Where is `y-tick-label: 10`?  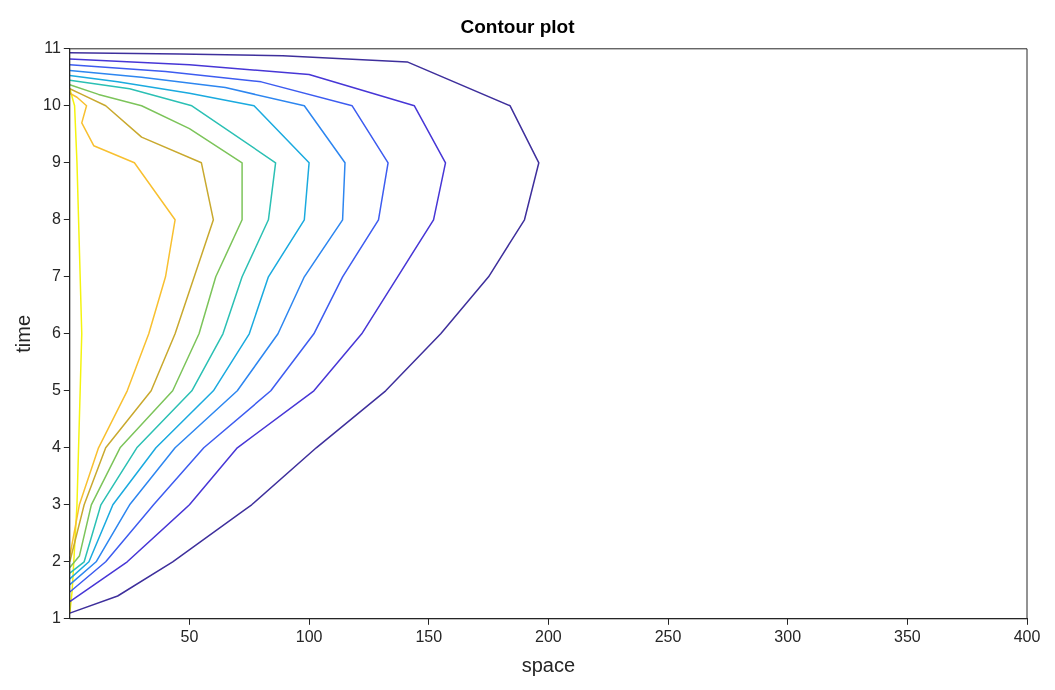
y-tick-label: 10 is located at coordinates (52, 105).